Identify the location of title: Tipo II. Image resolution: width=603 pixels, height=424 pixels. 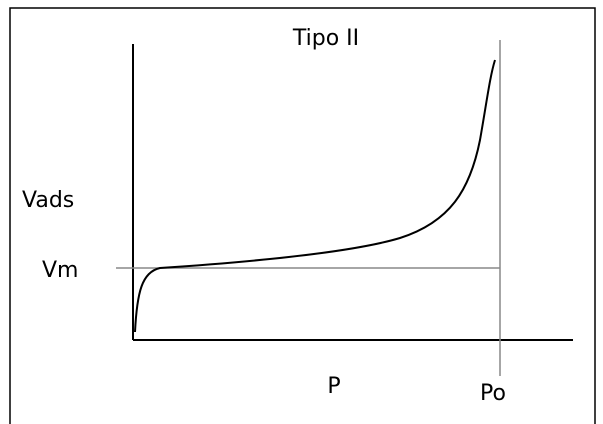
(325, 38).